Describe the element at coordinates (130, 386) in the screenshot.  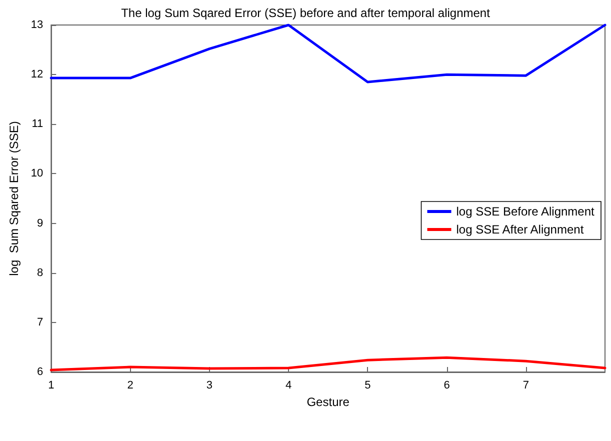
I see `x-tick-label: 2` at that location.